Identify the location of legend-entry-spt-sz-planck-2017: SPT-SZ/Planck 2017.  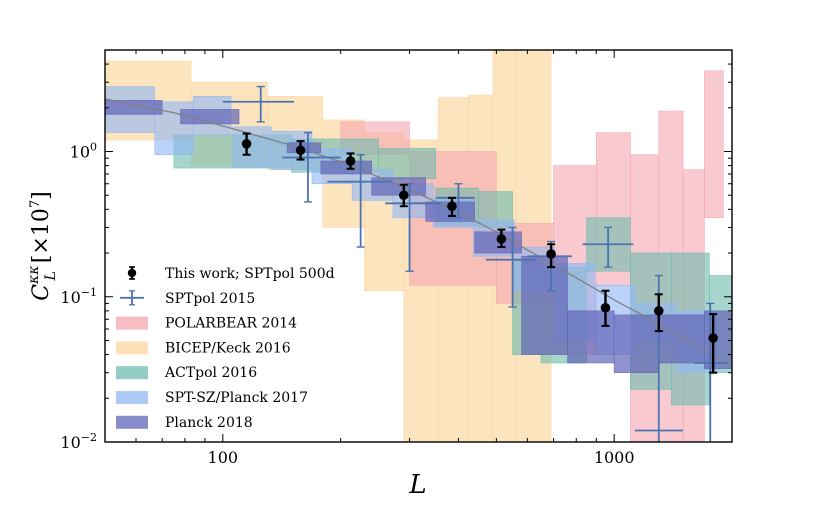
(212, 398).